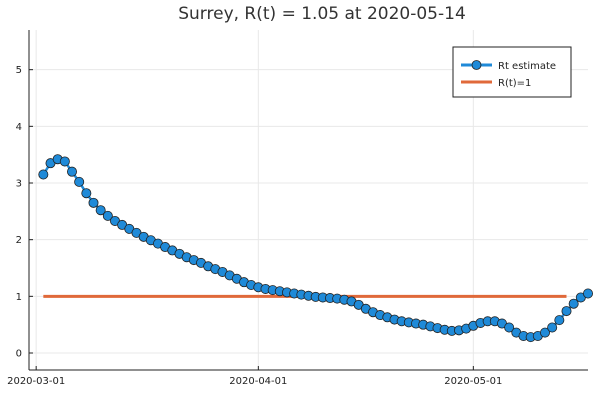 The height and width of the screenshot is (400, 600). I want to click on legend-box, so click(512, 72).